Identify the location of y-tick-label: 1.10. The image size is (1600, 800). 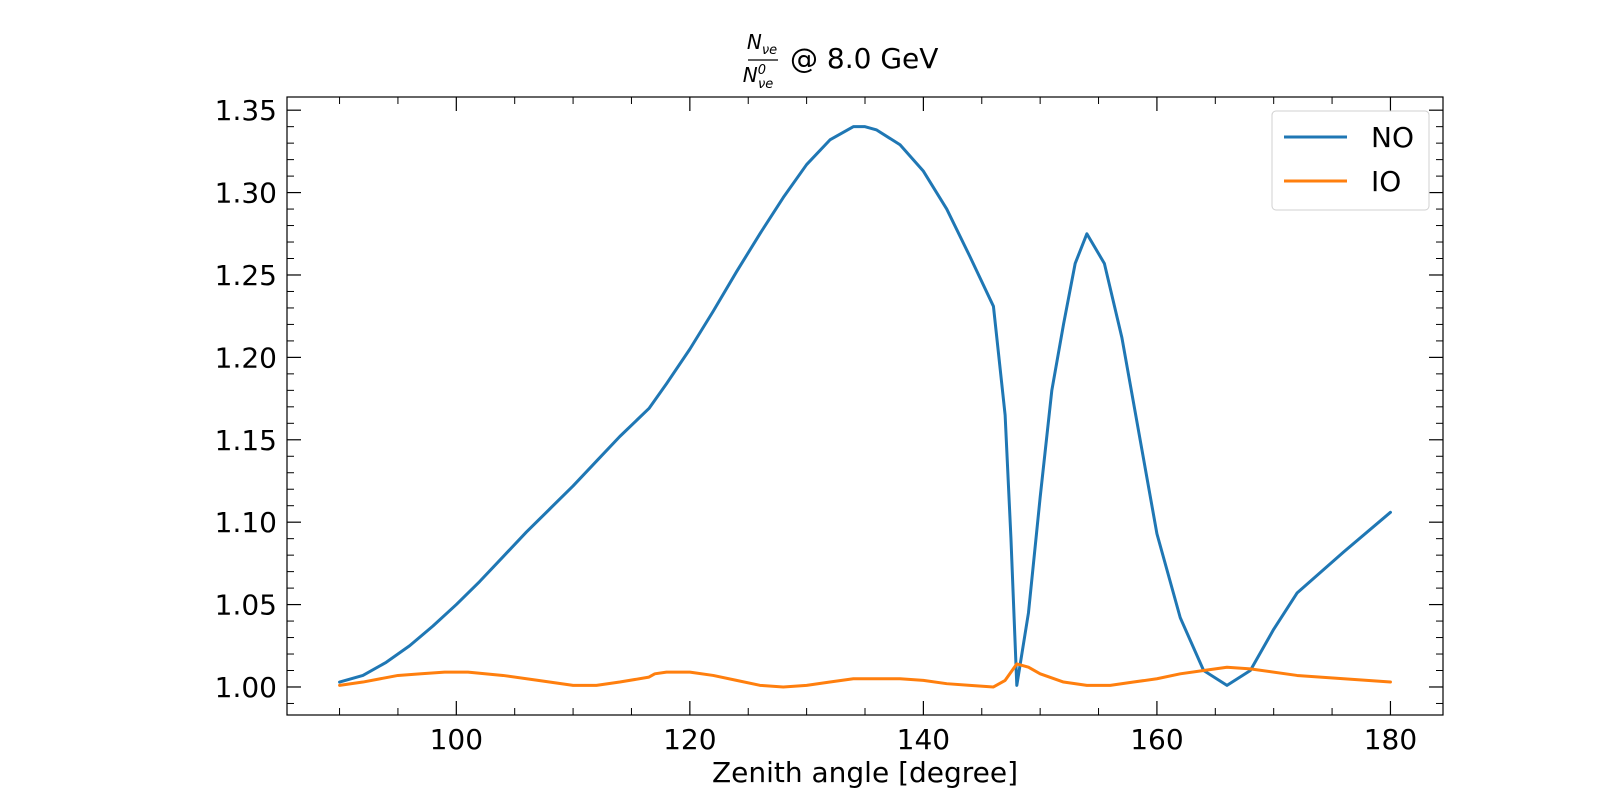
(246, 522).